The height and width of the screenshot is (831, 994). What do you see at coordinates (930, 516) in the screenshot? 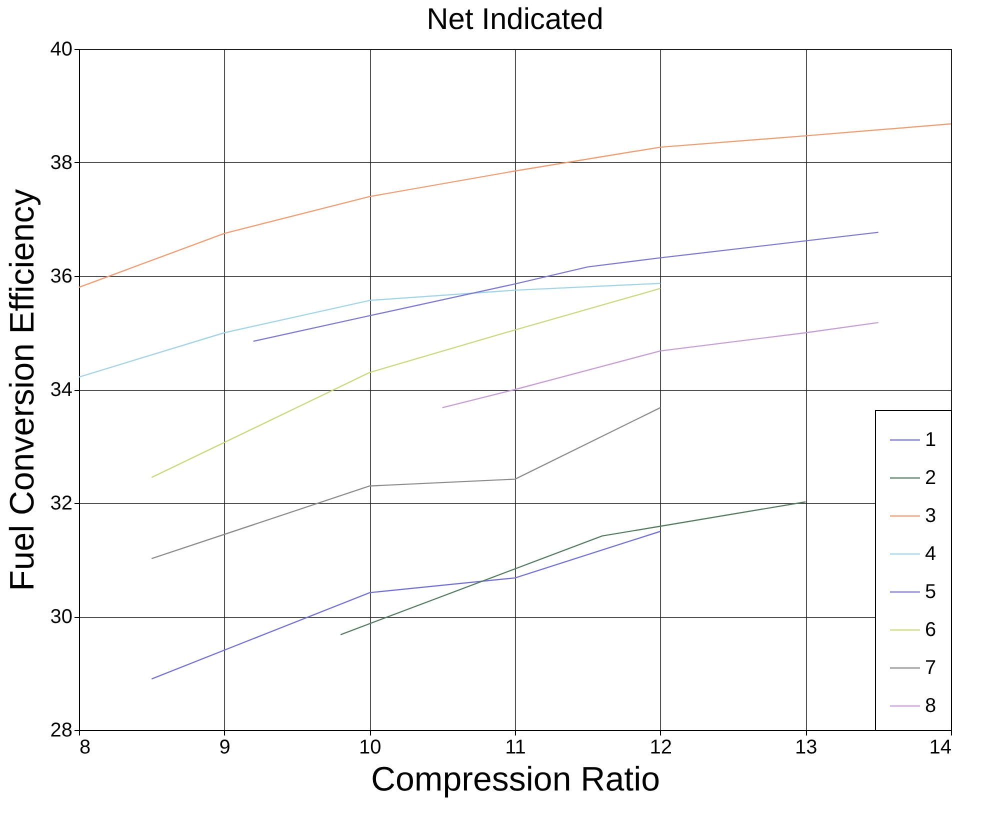
I see `legend-label: 3` at bounding box center [930, 516].